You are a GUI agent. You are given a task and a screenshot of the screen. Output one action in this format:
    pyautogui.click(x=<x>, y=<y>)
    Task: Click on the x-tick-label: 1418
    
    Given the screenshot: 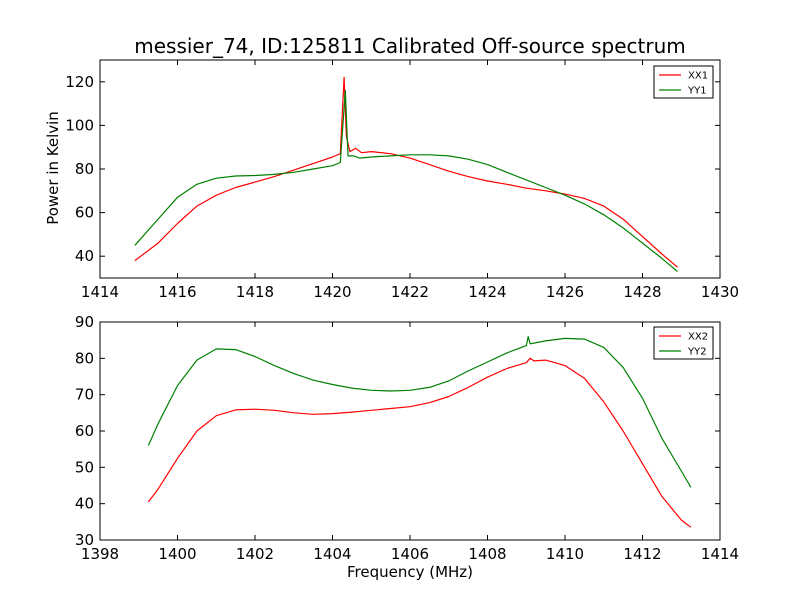 What is the action you would take?
    pyautogui.click(x=255, y=292)
    